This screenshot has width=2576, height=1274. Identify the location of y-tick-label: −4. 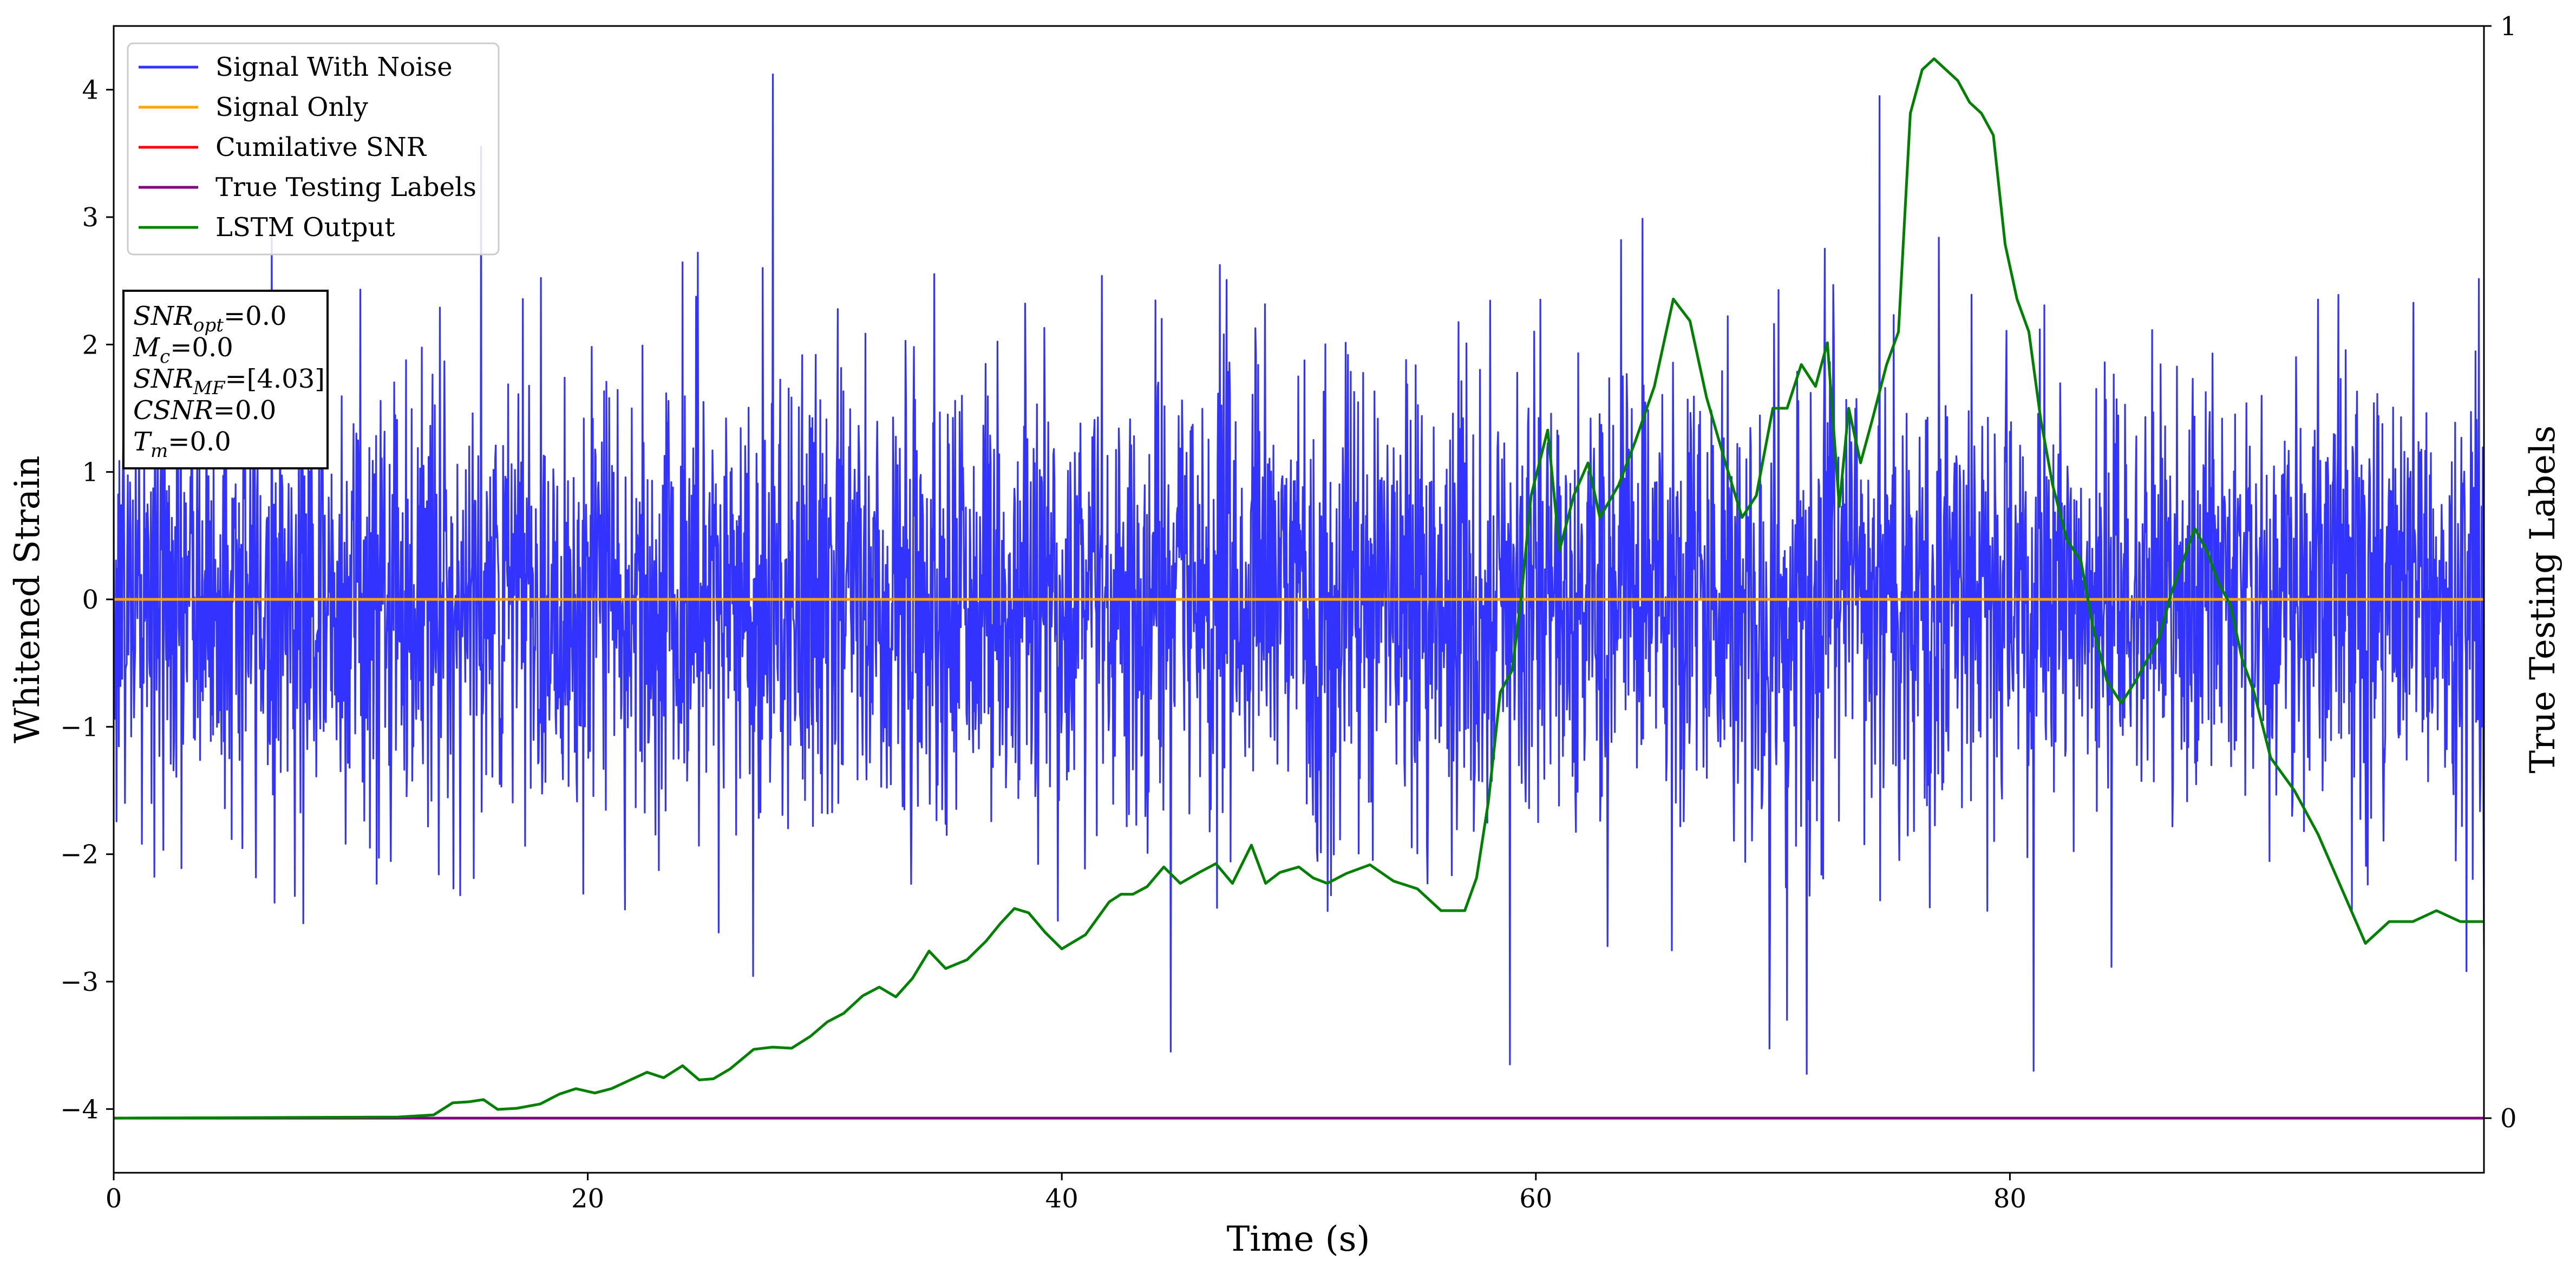
(79, 1109).